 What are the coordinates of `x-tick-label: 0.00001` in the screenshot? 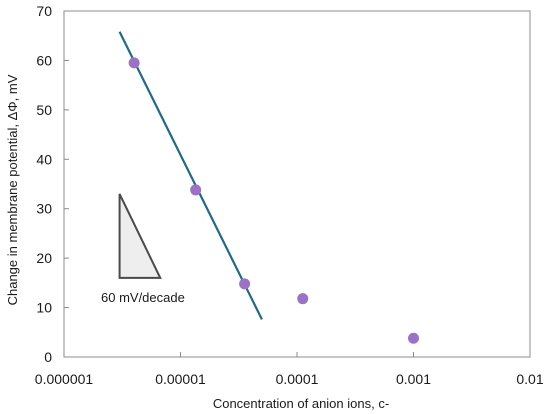 It's located at (180, 379).